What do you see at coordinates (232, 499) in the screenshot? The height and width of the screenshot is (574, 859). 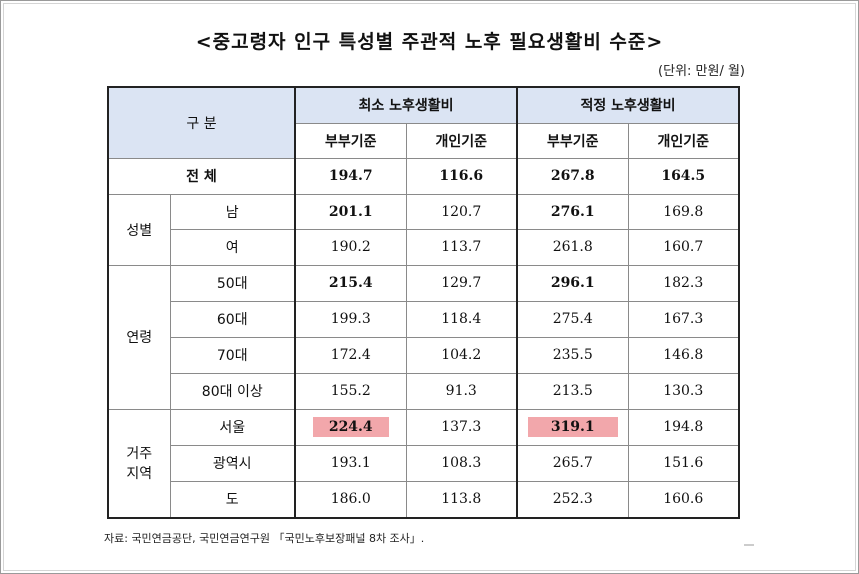 I see `row-label: 도` at bounding box center [232, 499].